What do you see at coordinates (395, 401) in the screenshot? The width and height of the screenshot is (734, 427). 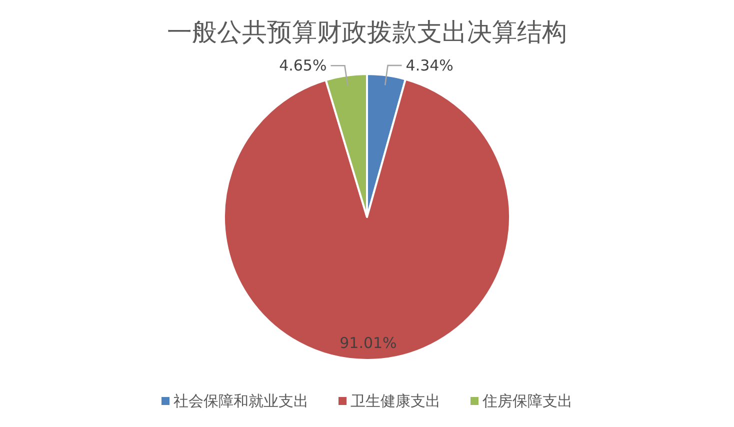 I see `legend-label: 卫生健康支出` at bounding box center [395, 401].